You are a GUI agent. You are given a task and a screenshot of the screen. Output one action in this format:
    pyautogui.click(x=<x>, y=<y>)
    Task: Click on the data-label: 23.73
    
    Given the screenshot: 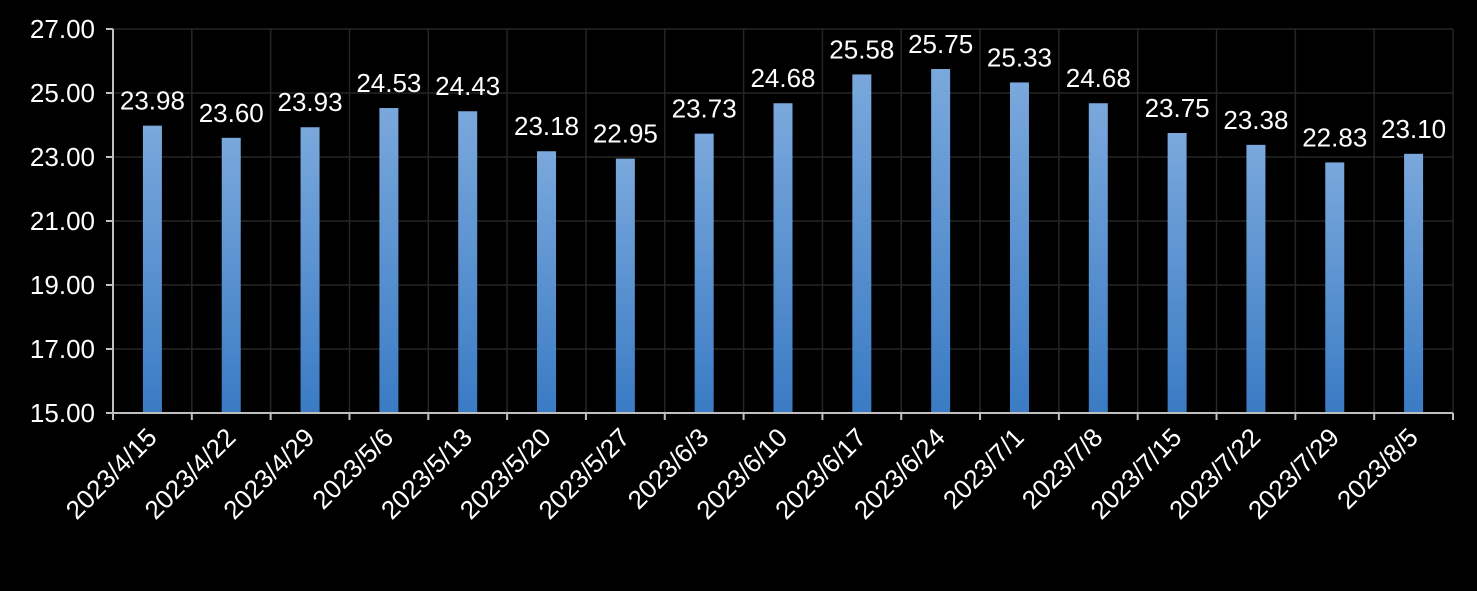 What is the action you would take?
    pyautogui.click(x=704, y=109)
    